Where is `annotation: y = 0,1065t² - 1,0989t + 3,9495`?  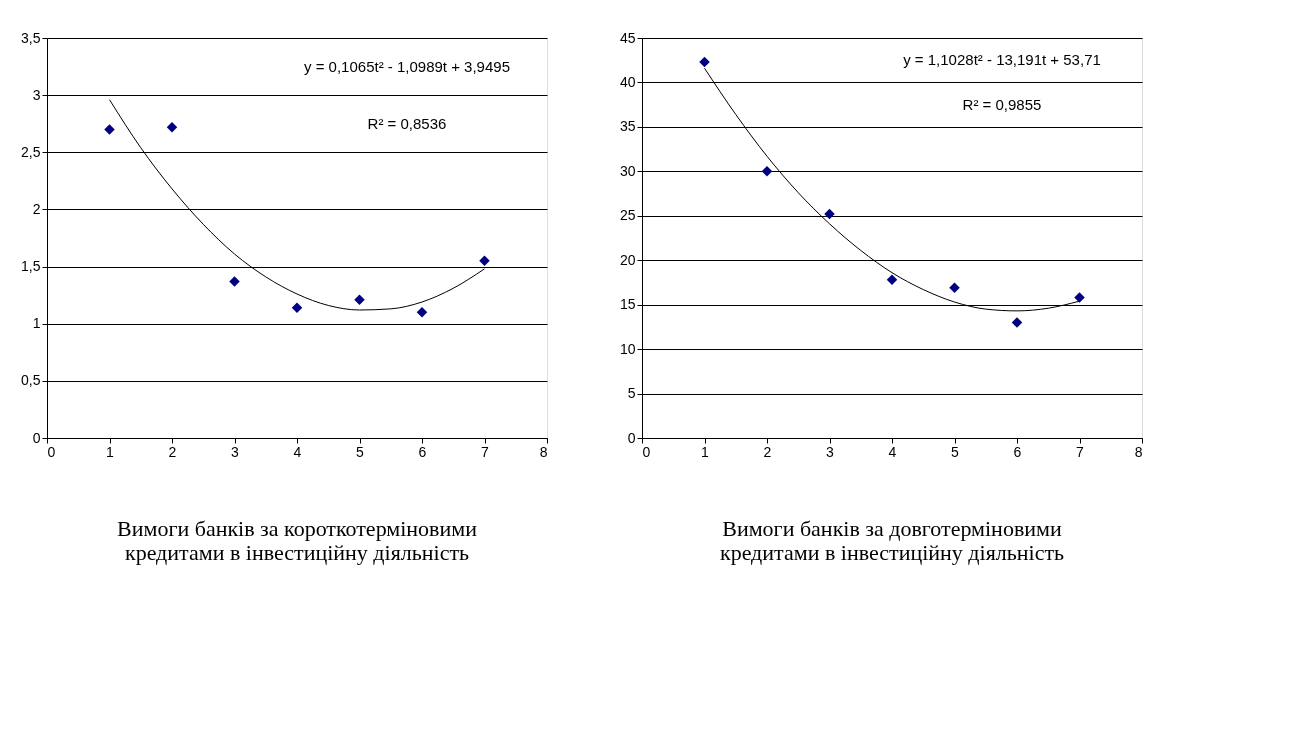 annotation: y = 0,1065t² - 1,0989t + 3,9495 is located at coordinates (407, 66).